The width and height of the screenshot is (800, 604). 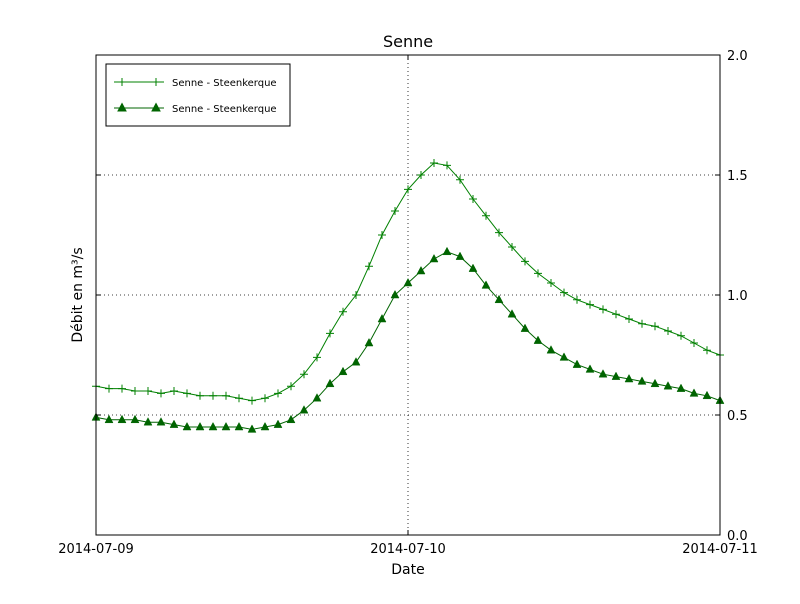 I want to click on legend-box, so click(x=198, y=95).